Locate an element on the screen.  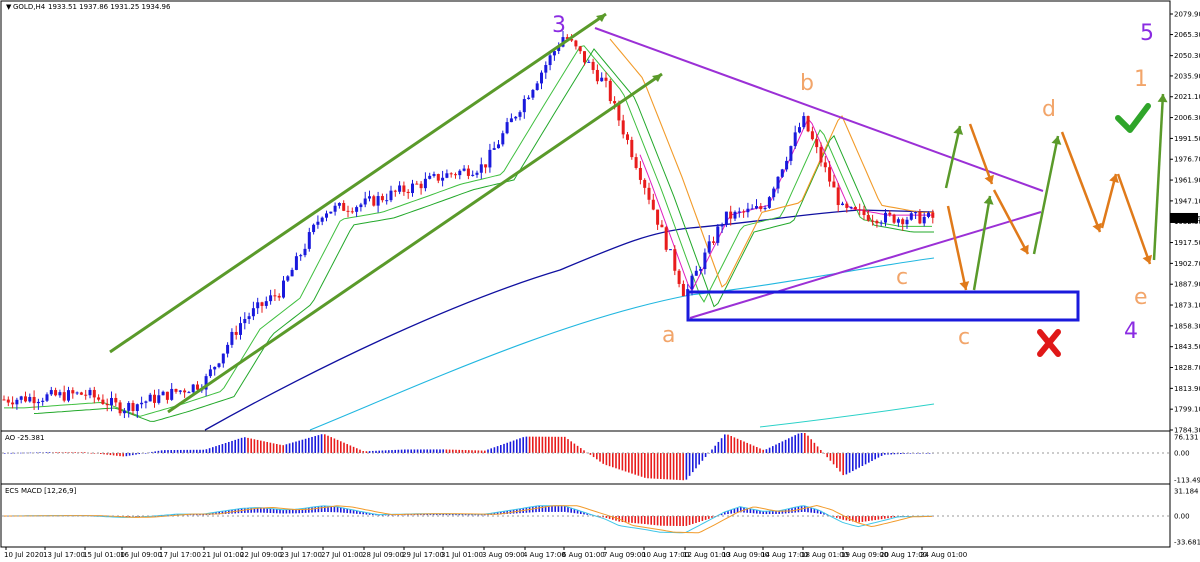
ao-axis-label: 76.131 is located at coordinates (1186, 438).